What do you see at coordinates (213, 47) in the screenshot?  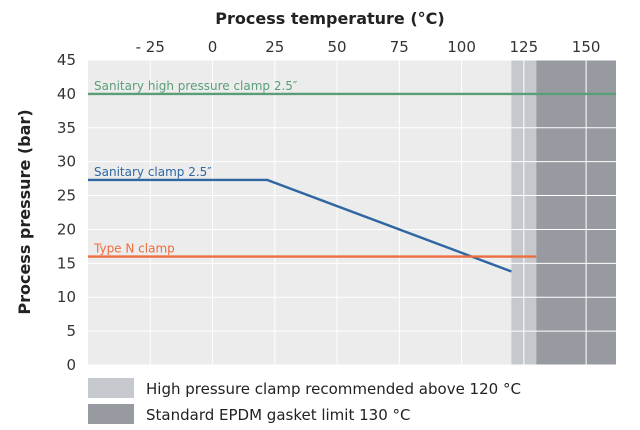 I see `x-tick-label: 0` at bounding box center [213, 47].